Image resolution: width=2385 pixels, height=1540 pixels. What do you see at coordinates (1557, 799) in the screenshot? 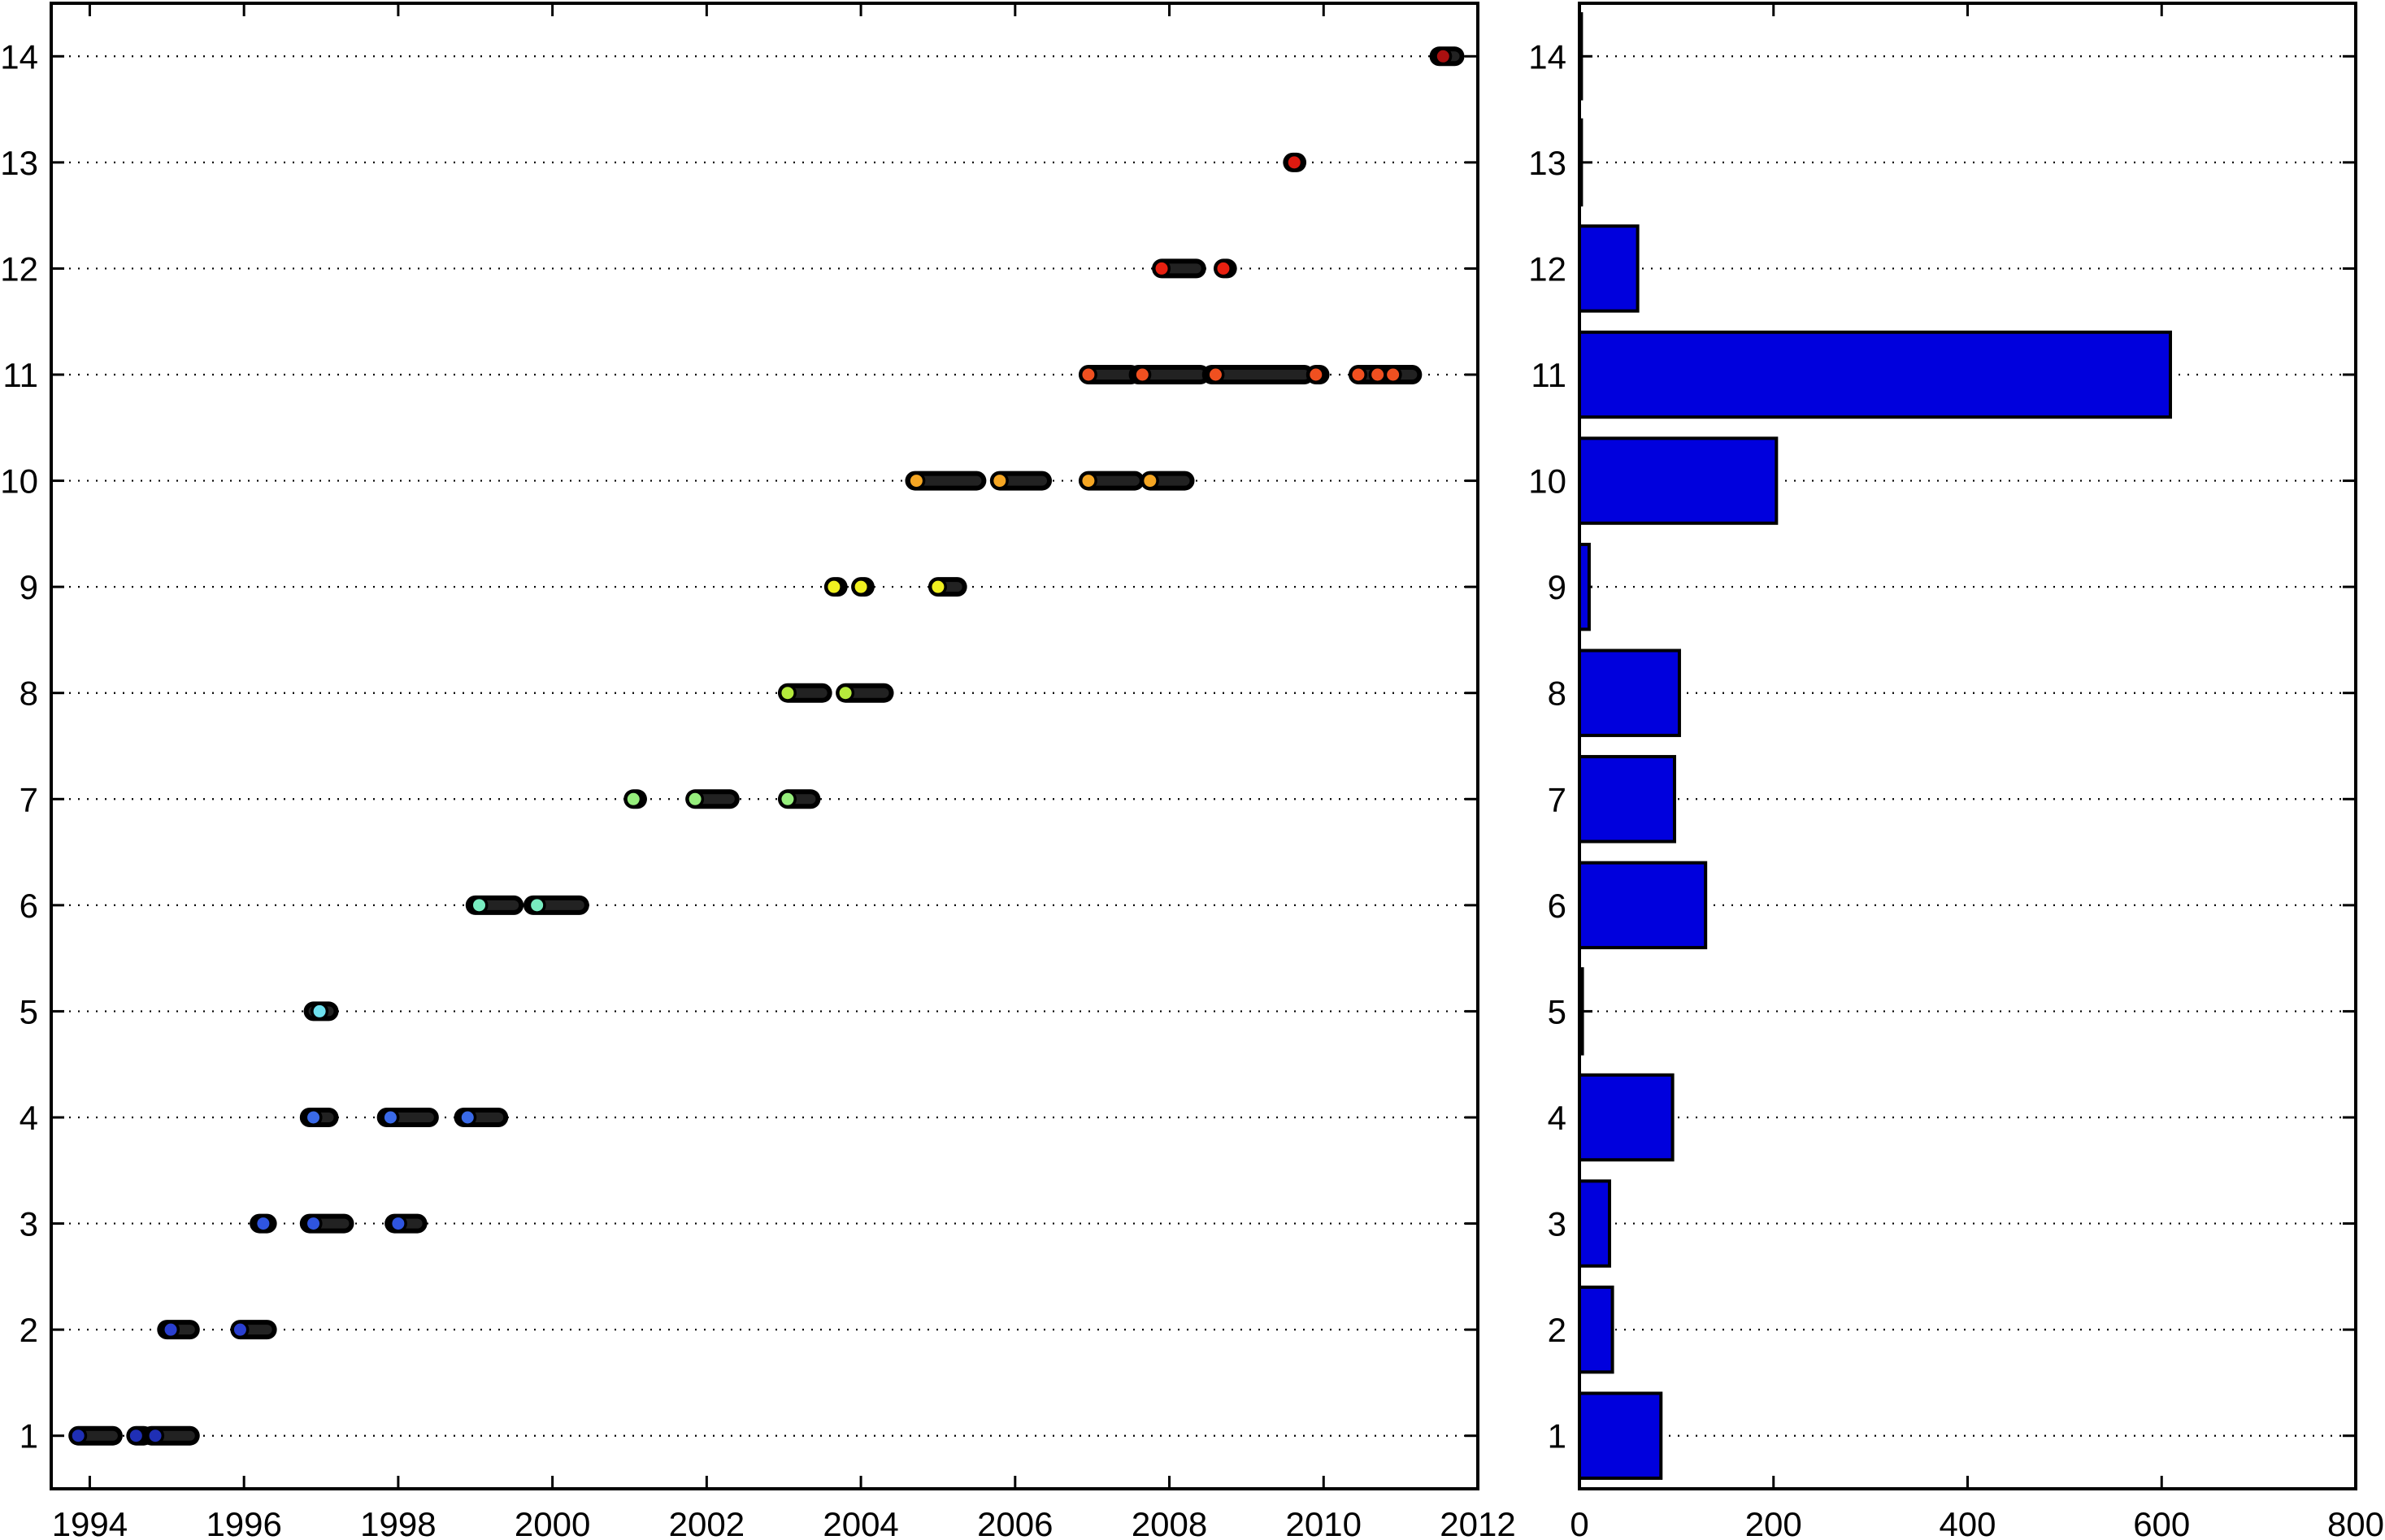
I see `bar-y-tick-label: 7` at bounding box center [1557, 799].